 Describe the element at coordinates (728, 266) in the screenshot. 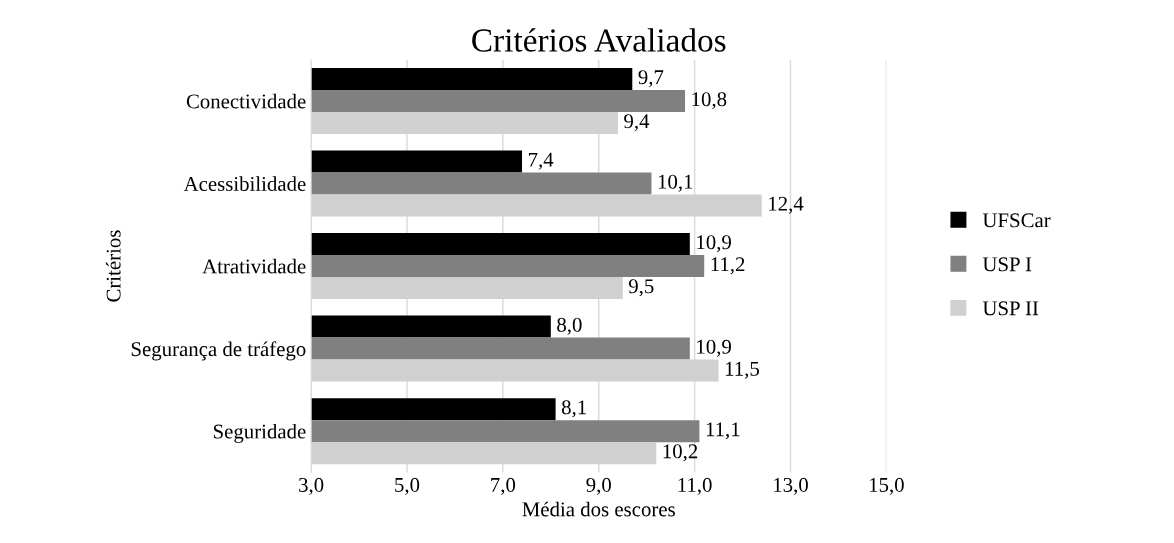

I see `data-label: 11,2` at that location.